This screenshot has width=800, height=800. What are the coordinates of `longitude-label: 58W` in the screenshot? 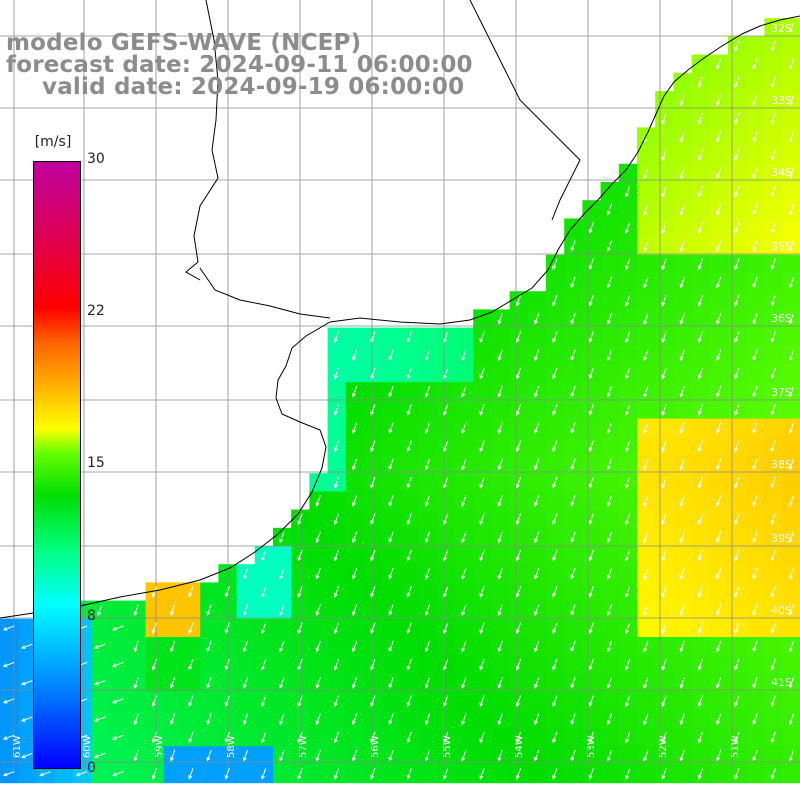 It's located at (231, 746).